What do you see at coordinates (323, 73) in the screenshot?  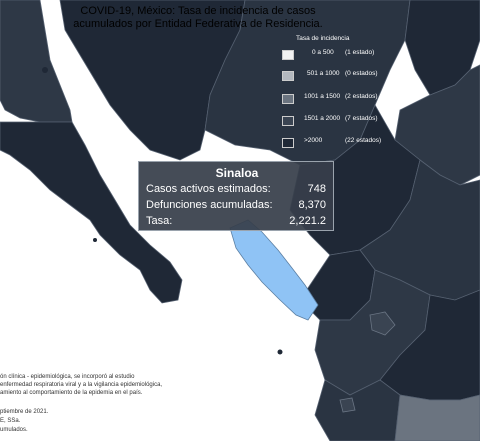 I see `legend-range: 501 a 1000` at bounding box center [323, 73].